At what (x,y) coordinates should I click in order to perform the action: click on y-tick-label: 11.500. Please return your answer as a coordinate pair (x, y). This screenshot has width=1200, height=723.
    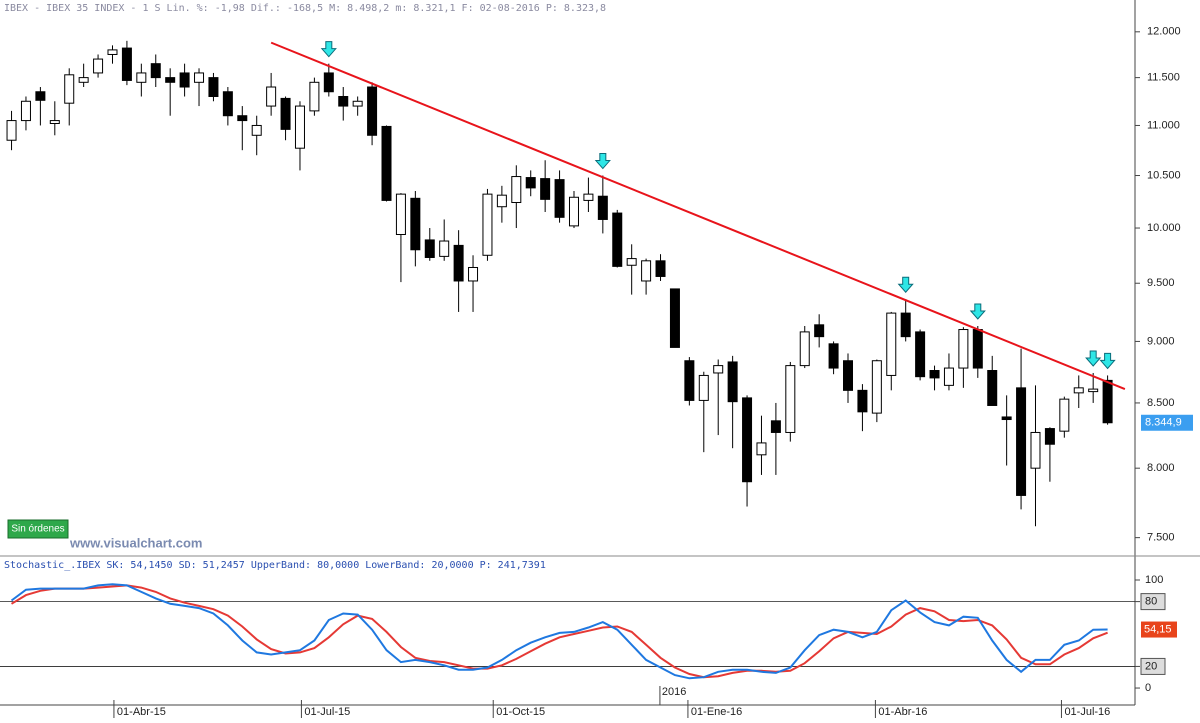
    Looking at the image, I should click on (1163, 78).